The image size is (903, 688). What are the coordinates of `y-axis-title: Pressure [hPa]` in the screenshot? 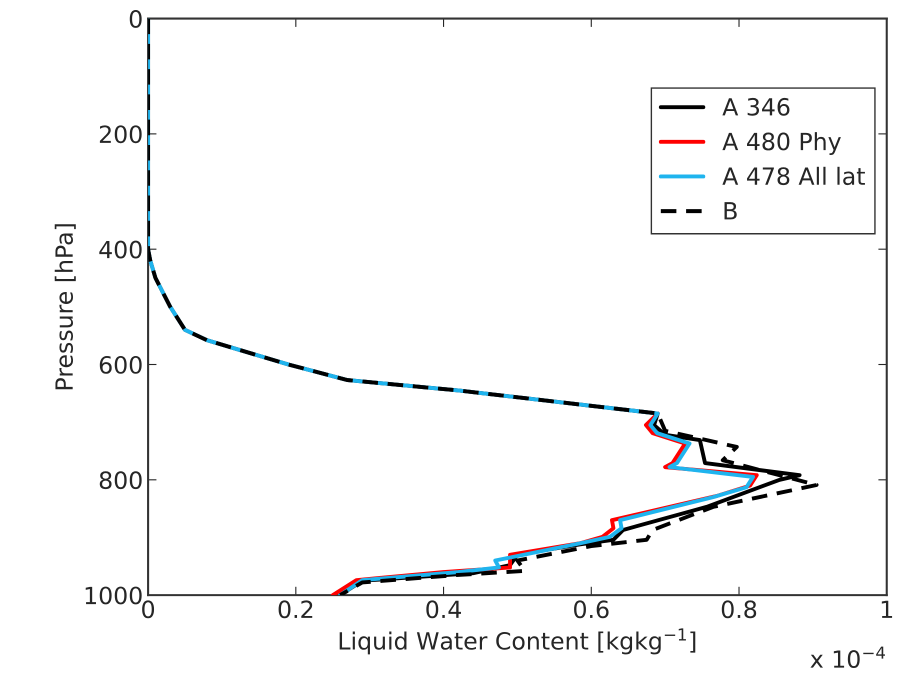 It's located at (65, 307).